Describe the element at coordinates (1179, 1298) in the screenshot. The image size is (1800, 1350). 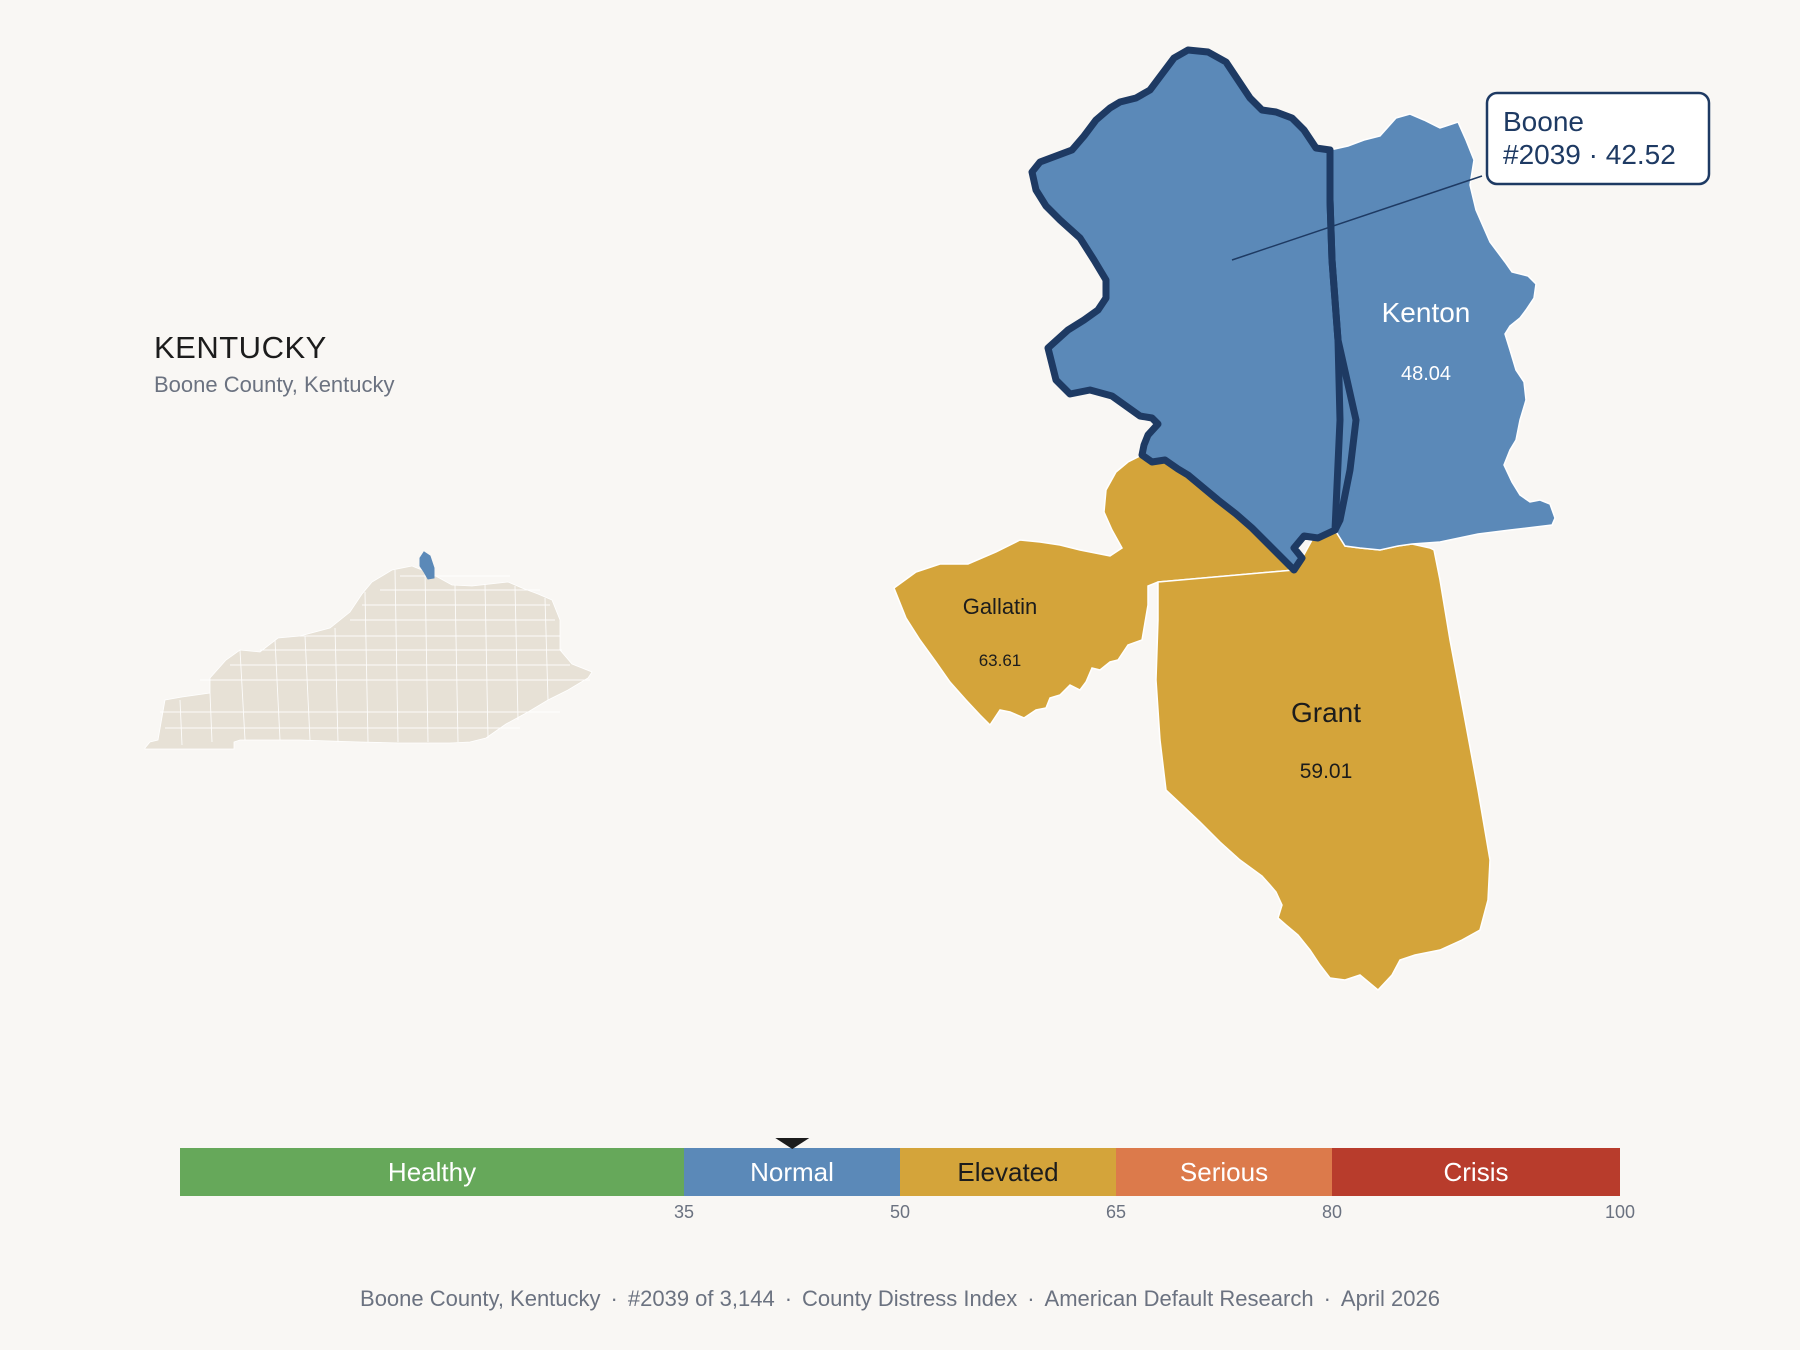
I see `footer-publisher: American Default Research` at that location.